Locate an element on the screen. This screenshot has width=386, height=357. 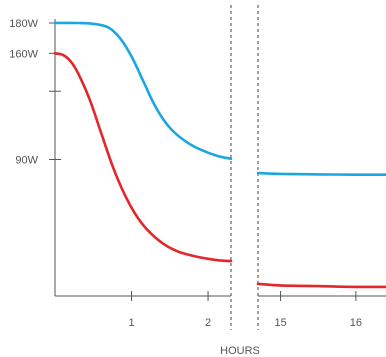
y-tick-label: 90W is located at coordinates (26, 161).